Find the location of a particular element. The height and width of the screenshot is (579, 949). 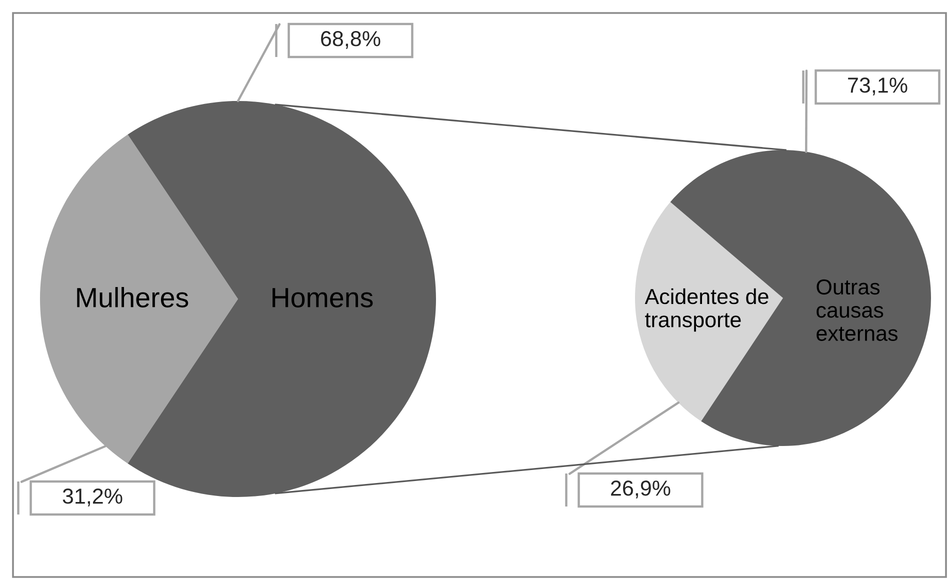

slice-label: Mulheres is located at coordinates (132, 297).